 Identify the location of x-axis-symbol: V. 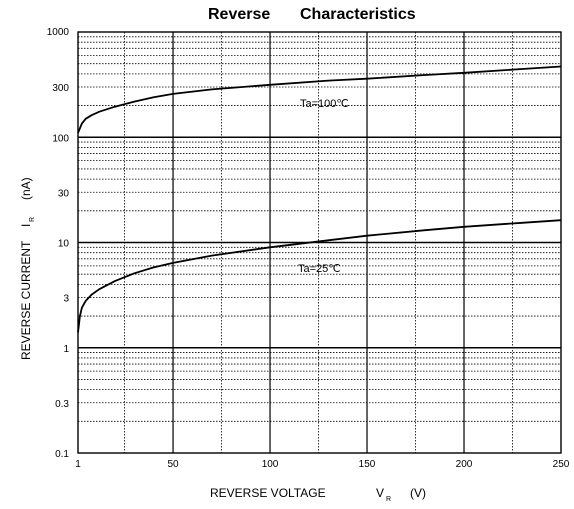
(380, 493).